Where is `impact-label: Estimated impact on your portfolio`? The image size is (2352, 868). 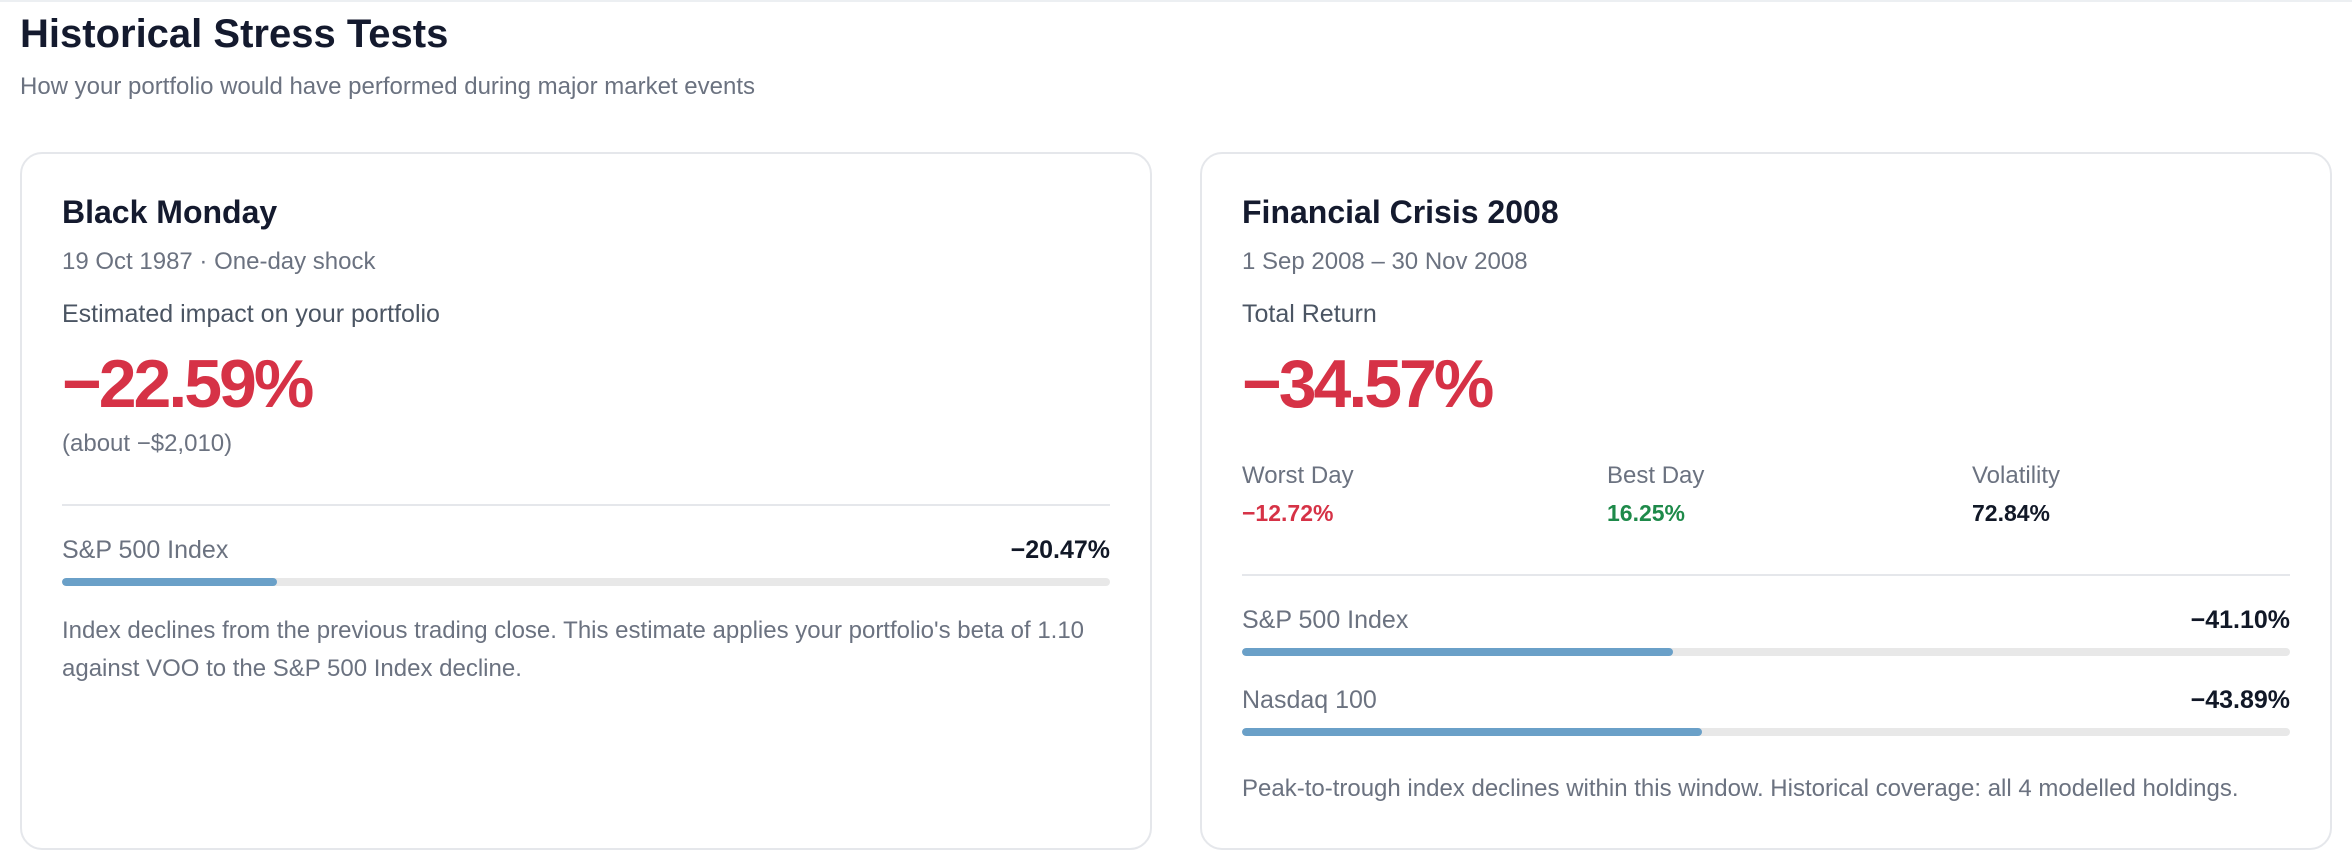
impact-label: Estimated impact on your portfolio is located at coordinates (251, 314).